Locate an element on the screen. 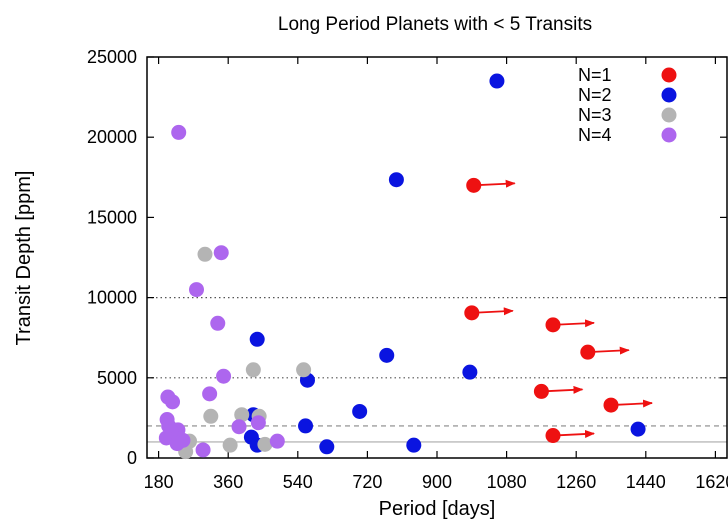 The width and height of the screenshot is (728, 523). legend: N=1N=2N=3N=4 is located at coordinates (627, 105).